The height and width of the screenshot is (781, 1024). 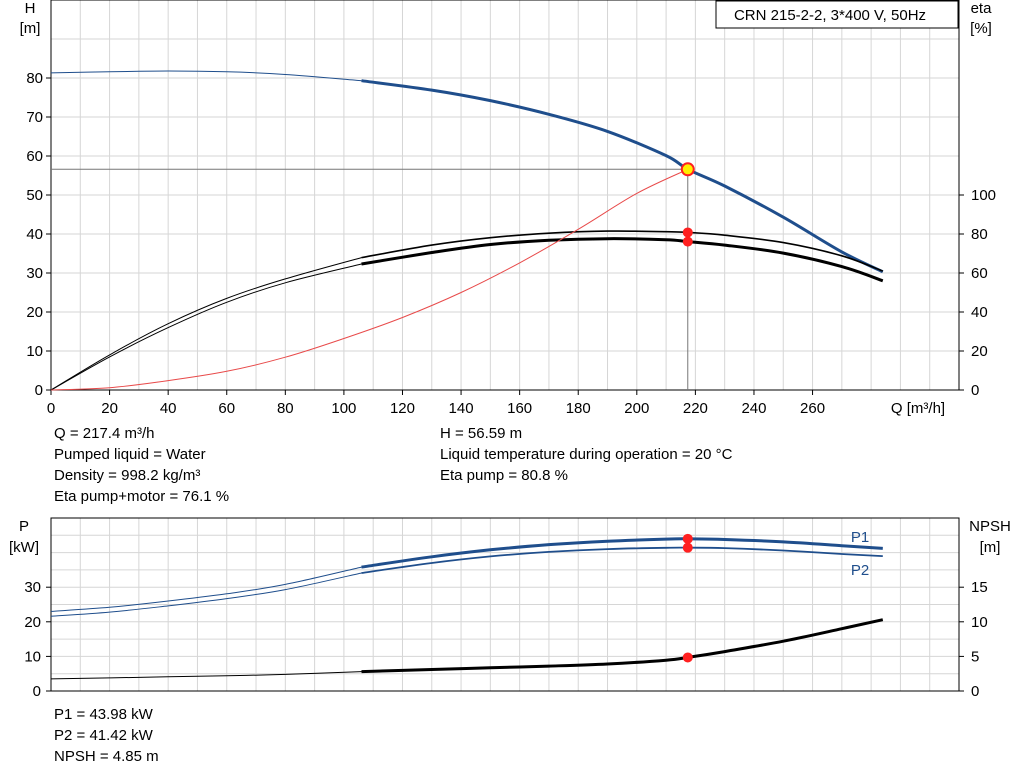 What do you see at coordinates (130, 454) in the screenshot?
I see `pumped-liquid-text: Pumped liquid = Water` at bounding box center [130, 454].